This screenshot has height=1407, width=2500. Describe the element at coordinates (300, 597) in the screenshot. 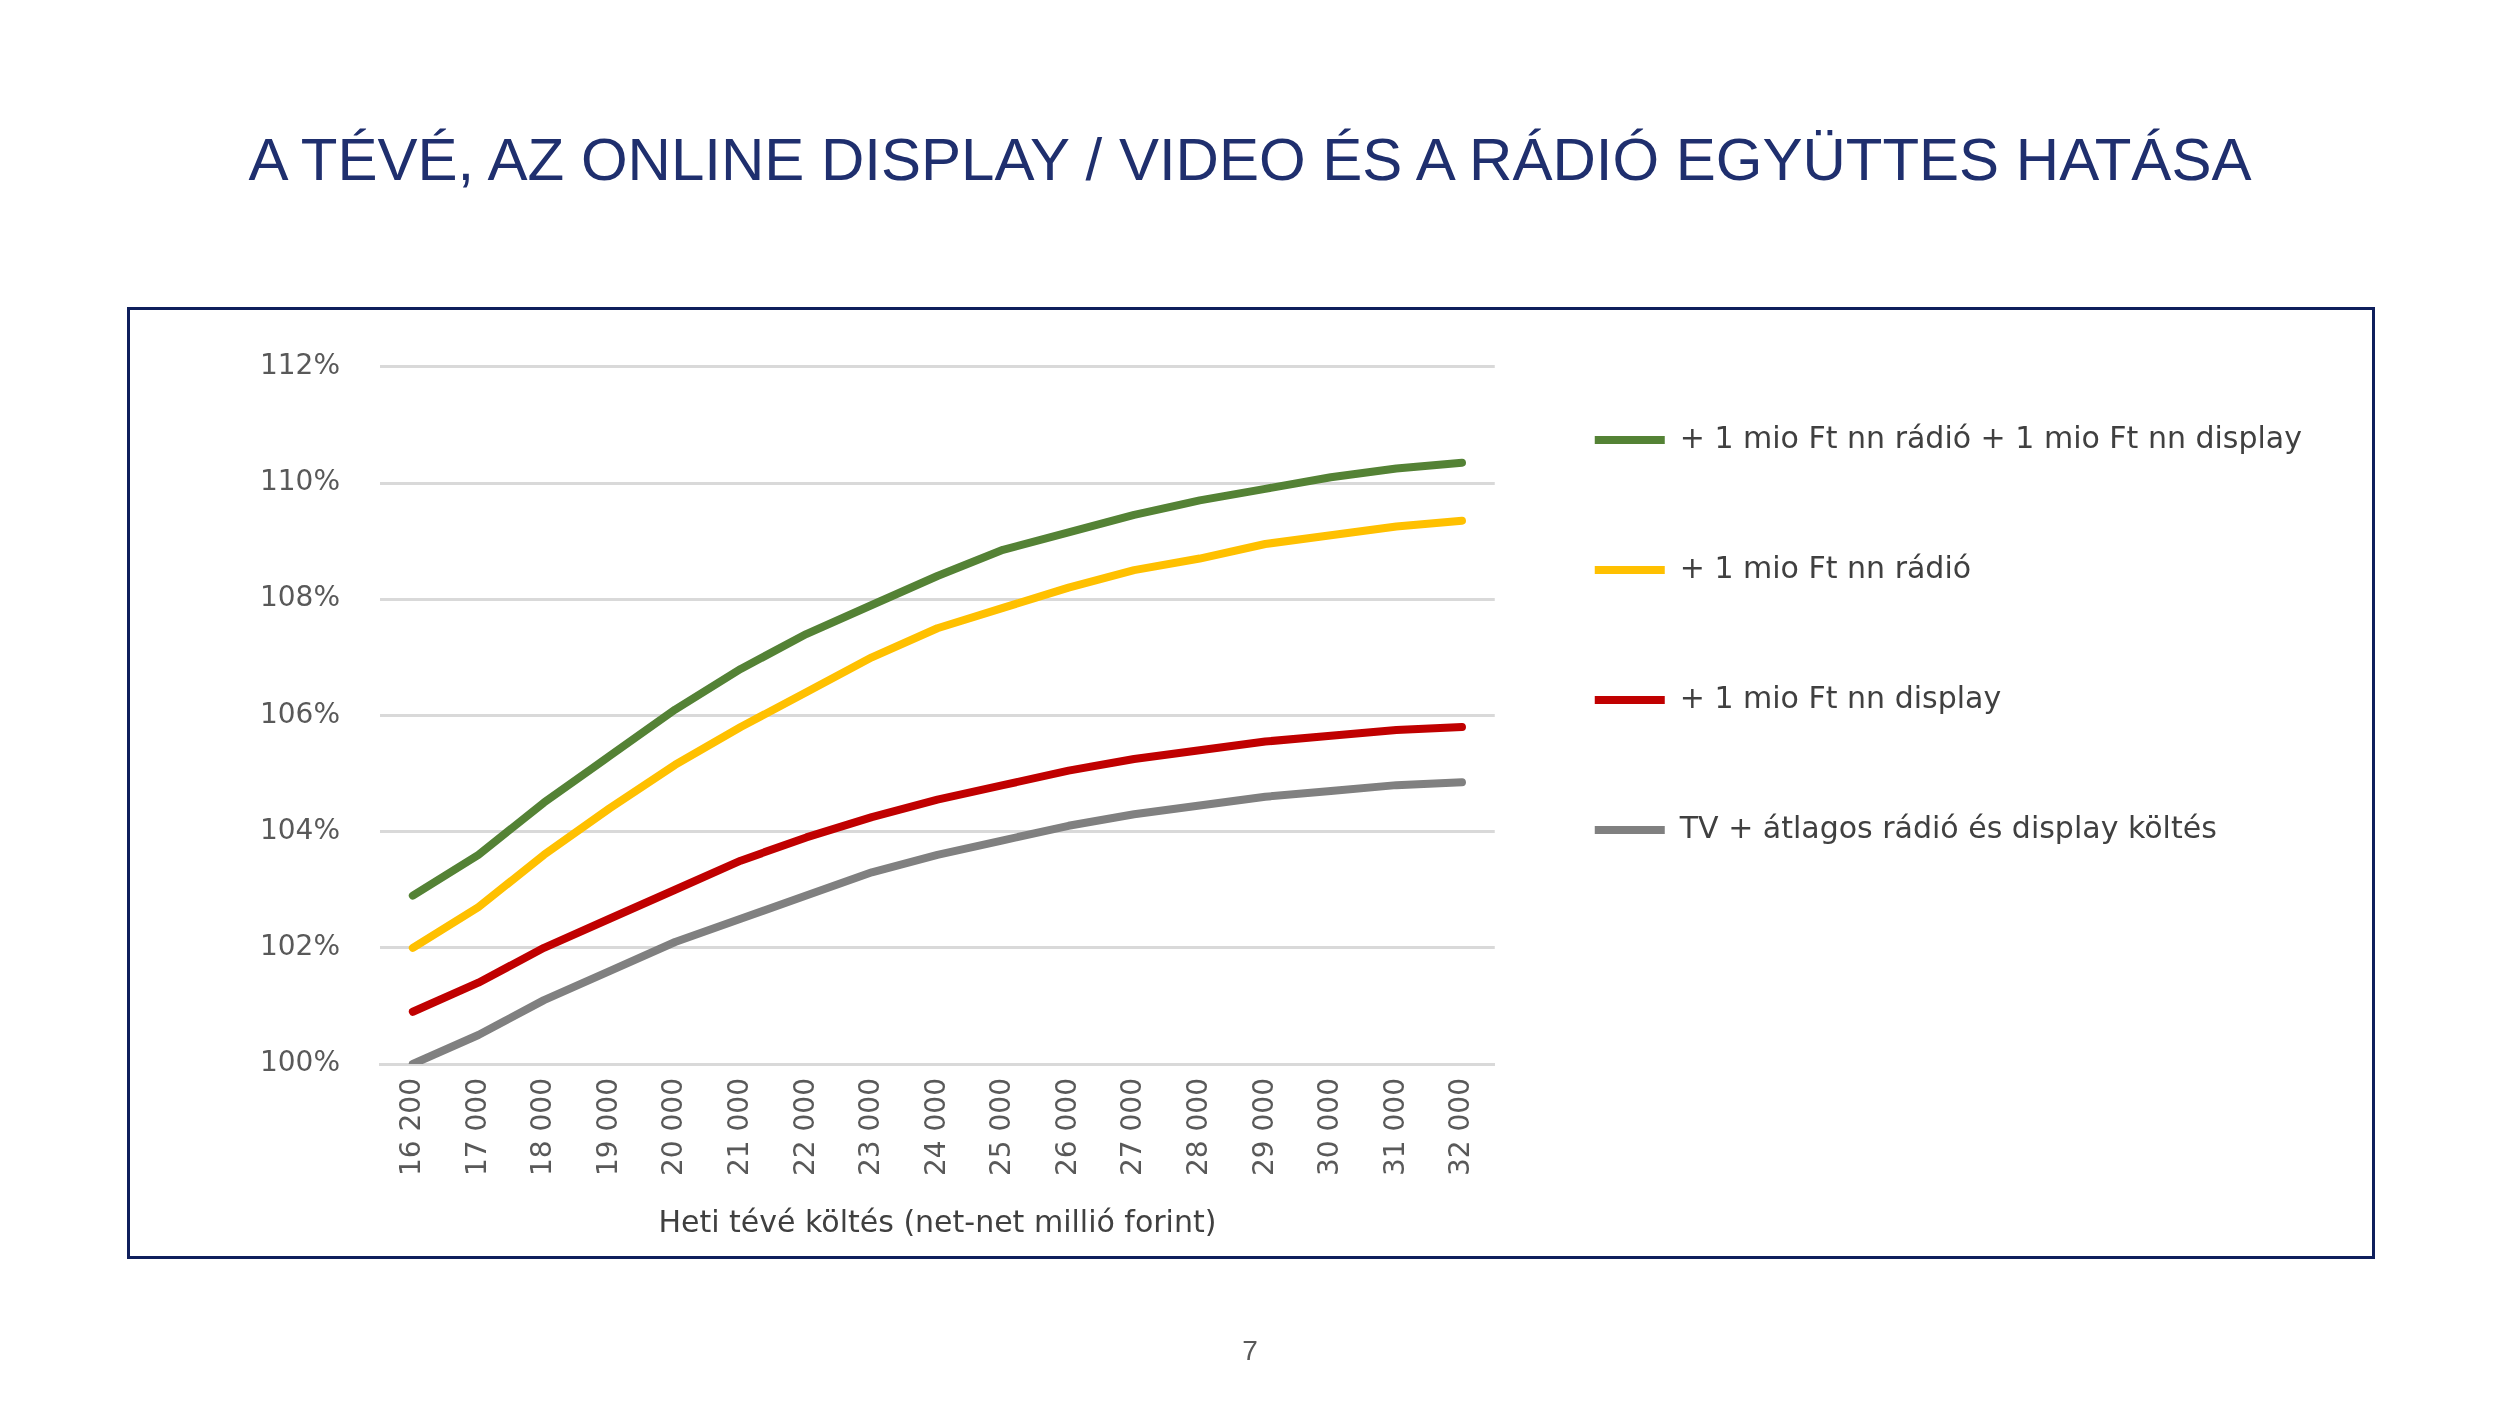

I see `y-tick-label: 108%` at that location.